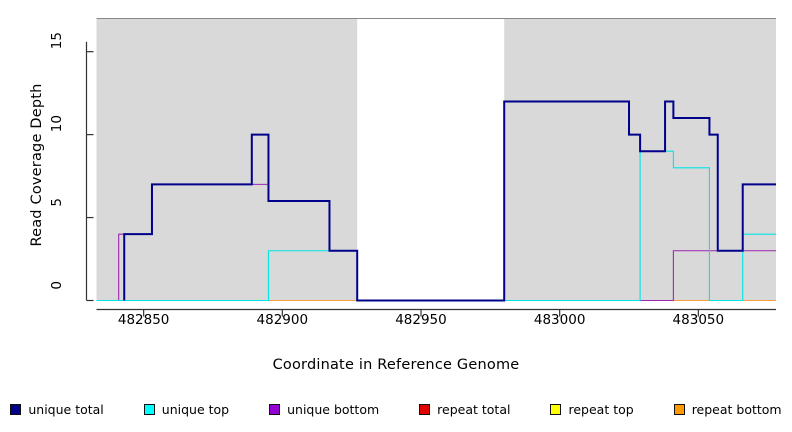 This screenshot has height=432, width=792. I want to click on legend-item-repeat-top: repeat top, so click(592, 409).